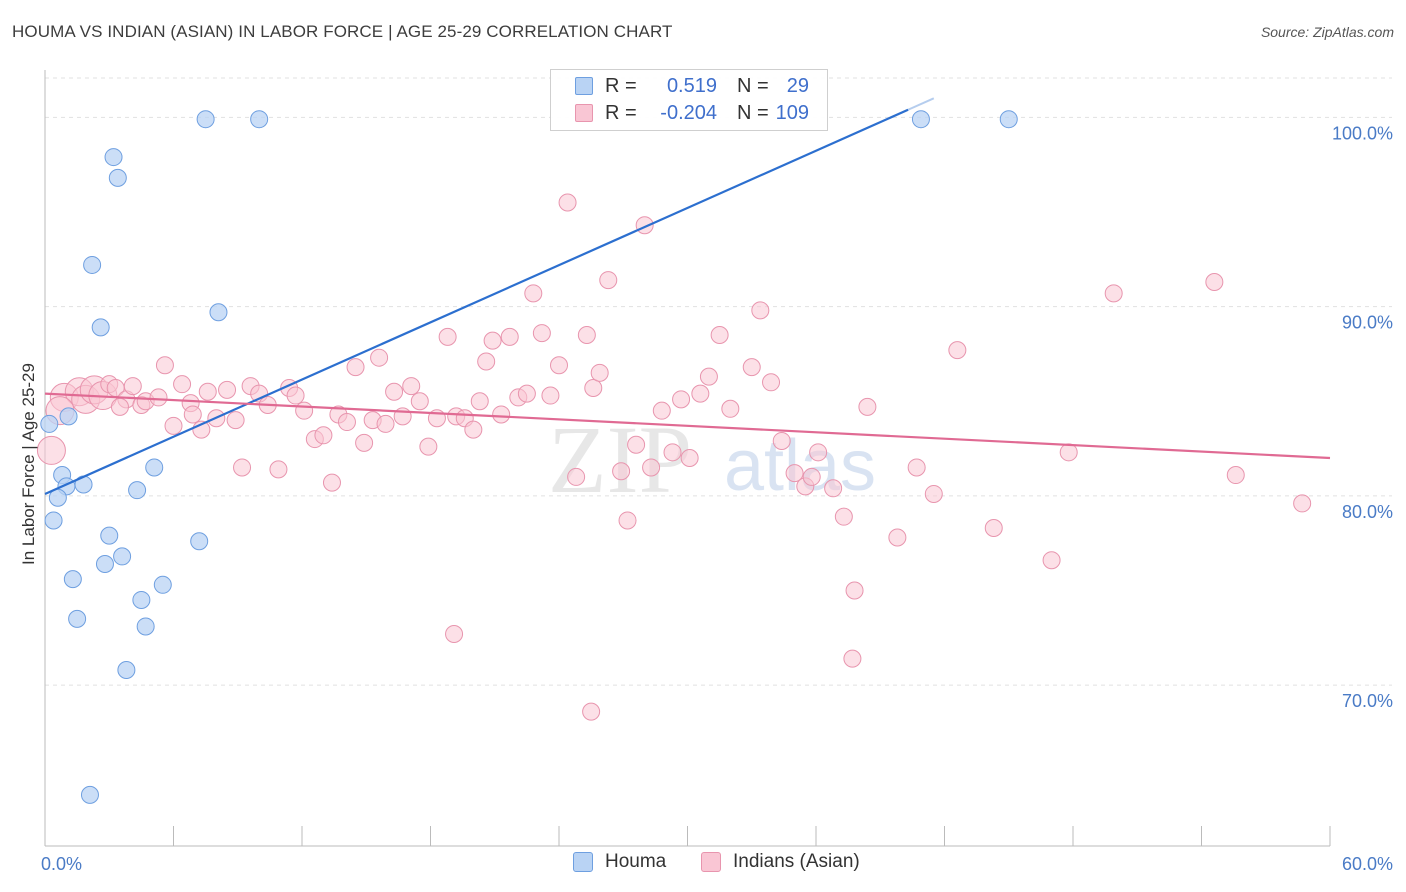 The height and width of the screenshot is (892, 1406). Describe the element at coordinates (636, 861) in the screenshot. I see `legend-label-houma: Houma` at that location.